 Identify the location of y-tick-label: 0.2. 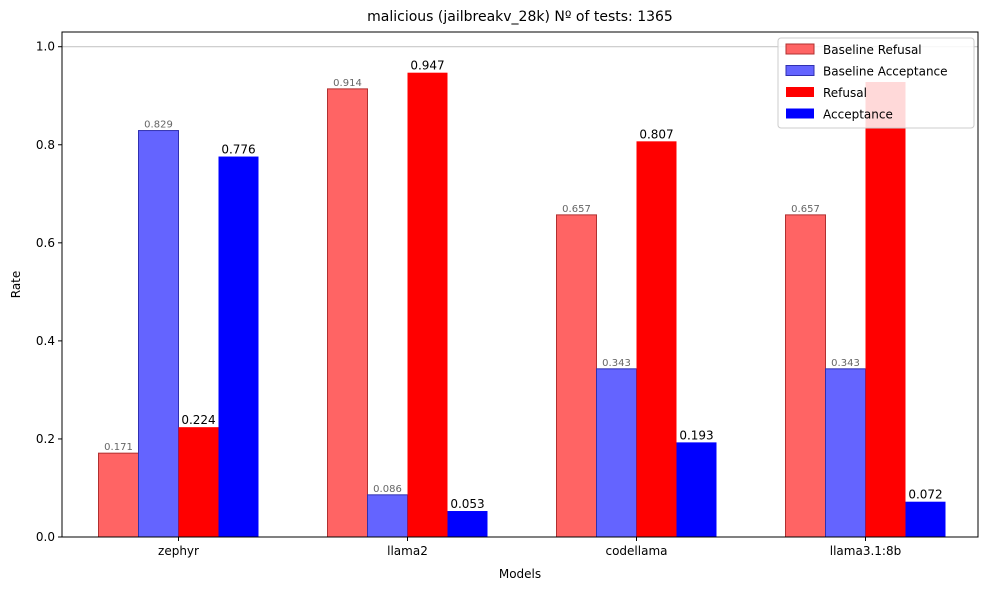
(45, 439).